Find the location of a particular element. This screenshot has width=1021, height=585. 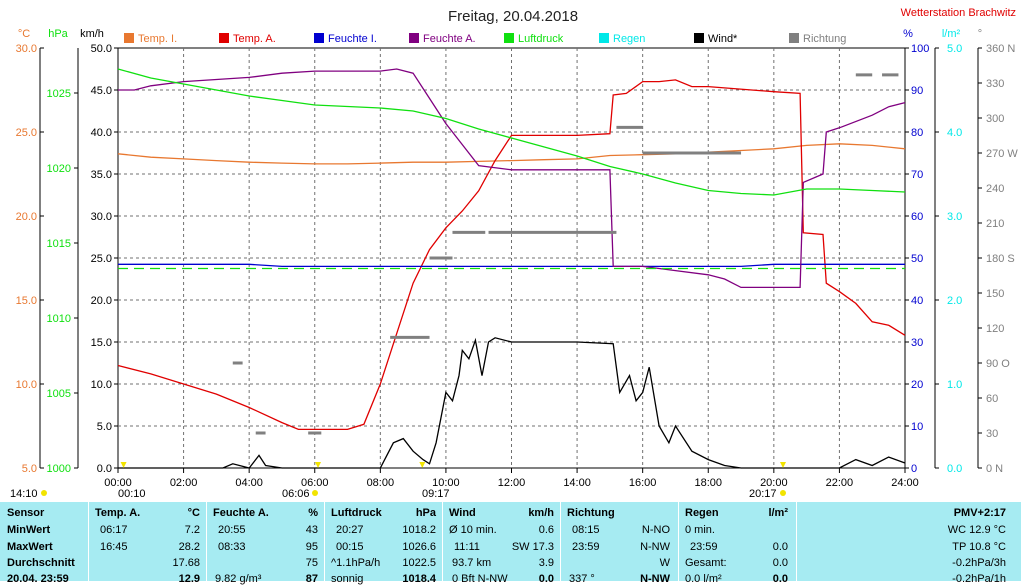

direction-tick-label: 330 is located at coordinates (995, 84).